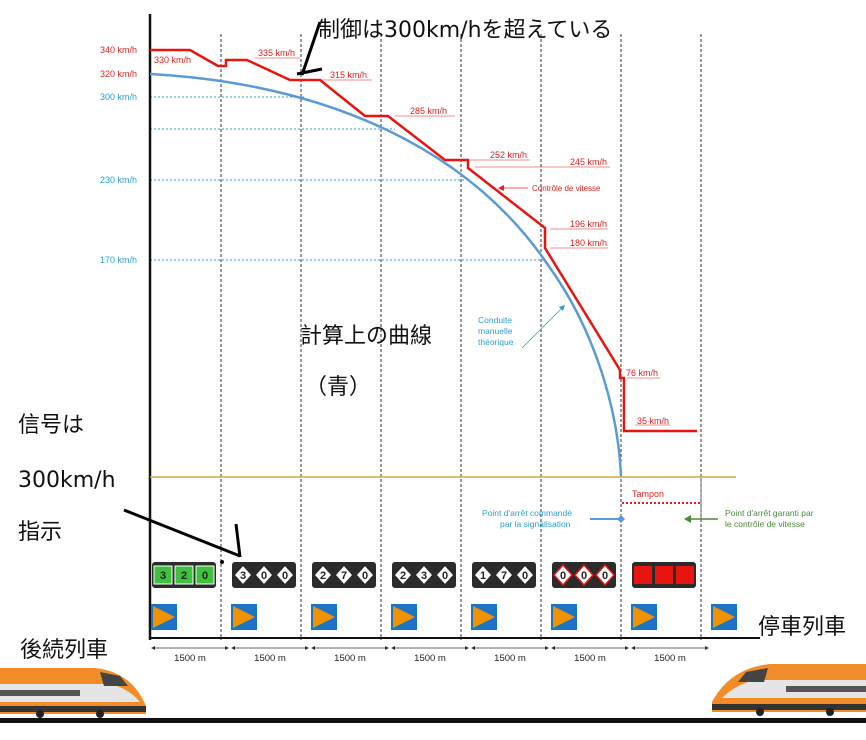 This screenshot has height=740, width=866. I want to click on seg-label-252: 252 km/h, so click(508, 155).